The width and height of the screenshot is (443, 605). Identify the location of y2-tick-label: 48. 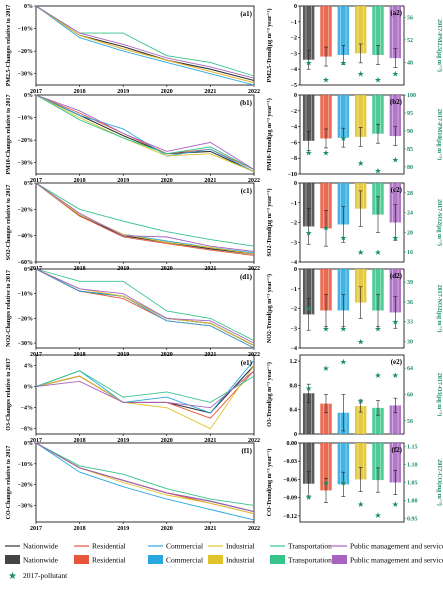
(410, 63).